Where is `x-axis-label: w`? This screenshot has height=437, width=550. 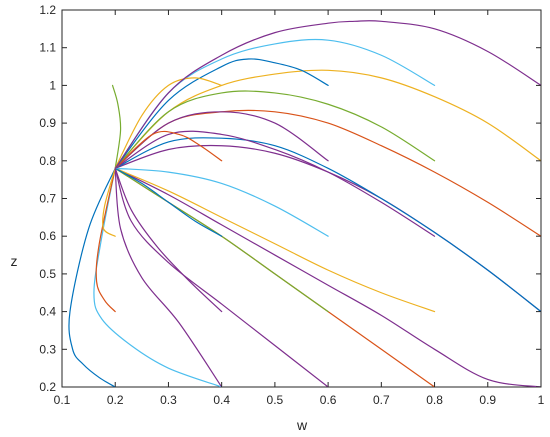
x-axis-label: w is located at coordinates (302, 425).